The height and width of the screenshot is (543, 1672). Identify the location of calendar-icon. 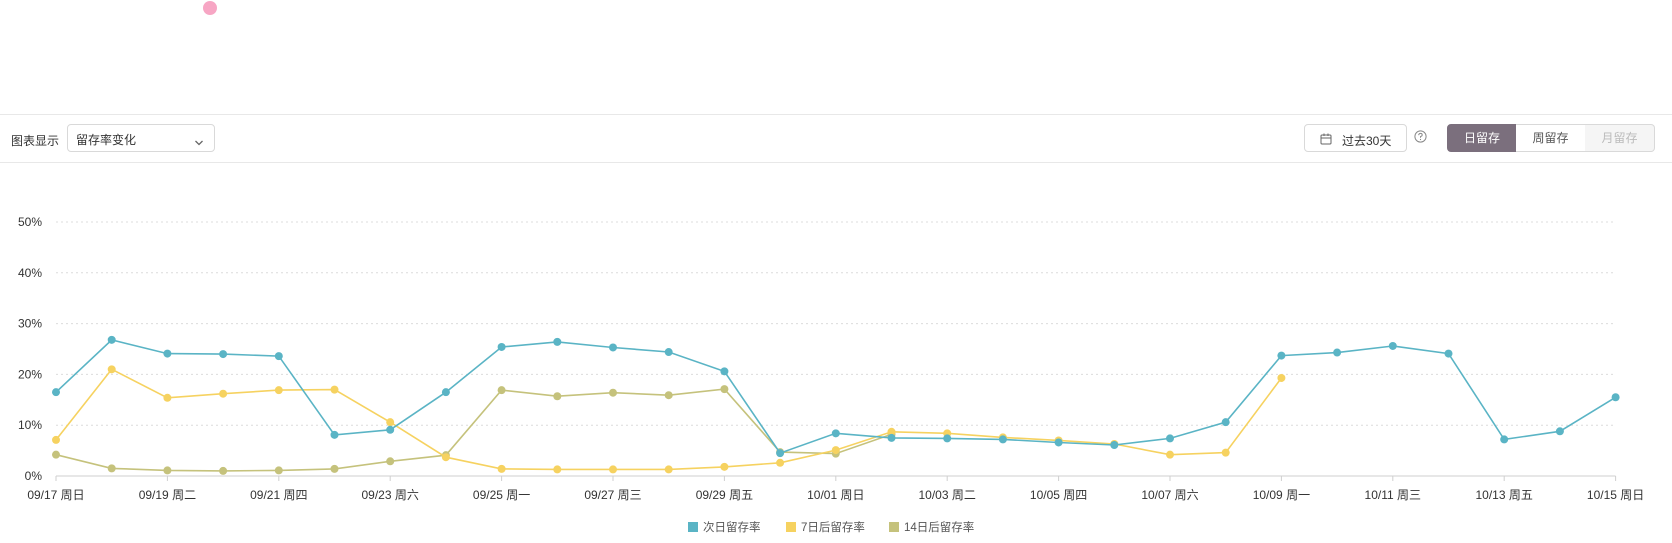
(1326, 141).